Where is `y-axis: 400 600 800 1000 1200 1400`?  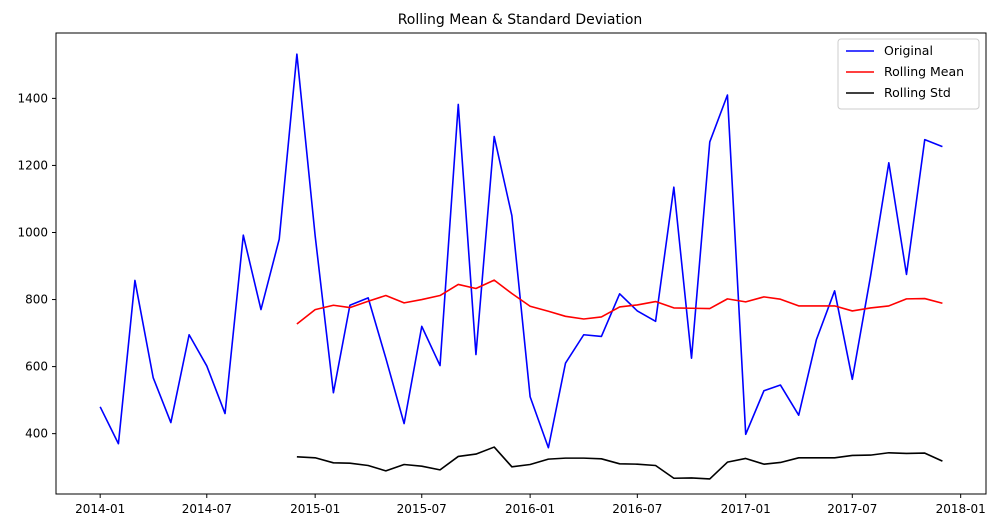 y-axis: 400 600 800 1000 1200 1400 is located at coordinates (36, 266).